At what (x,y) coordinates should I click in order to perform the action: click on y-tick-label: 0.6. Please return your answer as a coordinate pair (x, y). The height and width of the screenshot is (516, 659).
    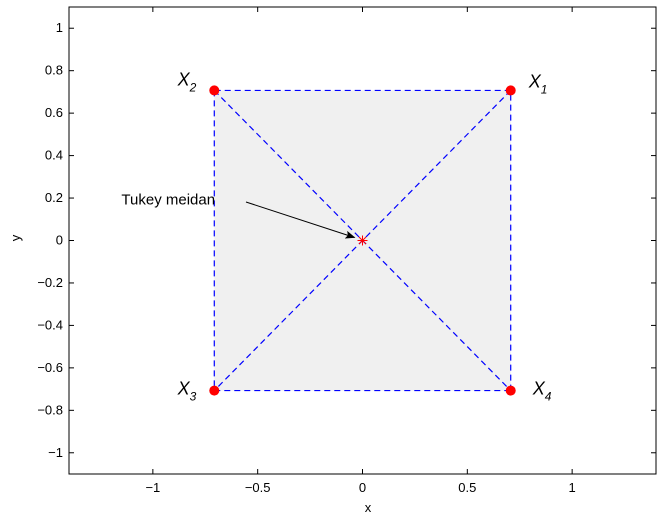
    Looking at the image, I should click on (54, 112).